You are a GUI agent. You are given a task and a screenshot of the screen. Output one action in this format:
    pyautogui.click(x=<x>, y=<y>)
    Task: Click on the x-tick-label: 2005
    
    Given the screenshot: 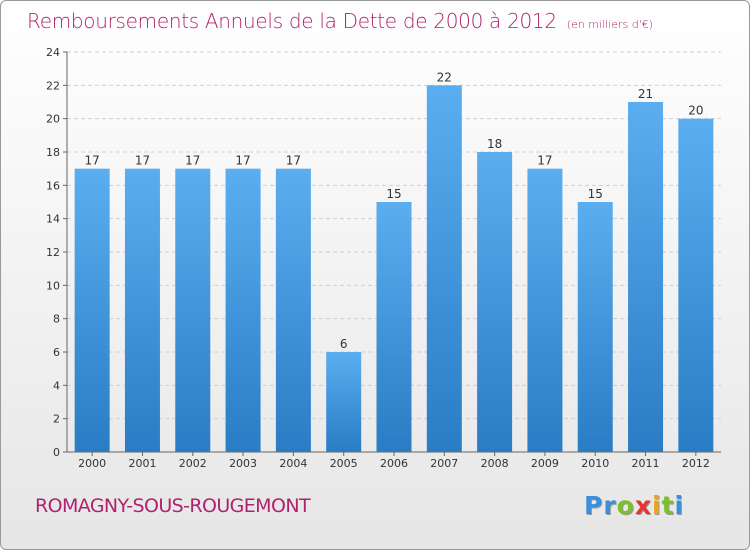 What is the action you would take?
    pyautogui.click(x=344, y=463)
    